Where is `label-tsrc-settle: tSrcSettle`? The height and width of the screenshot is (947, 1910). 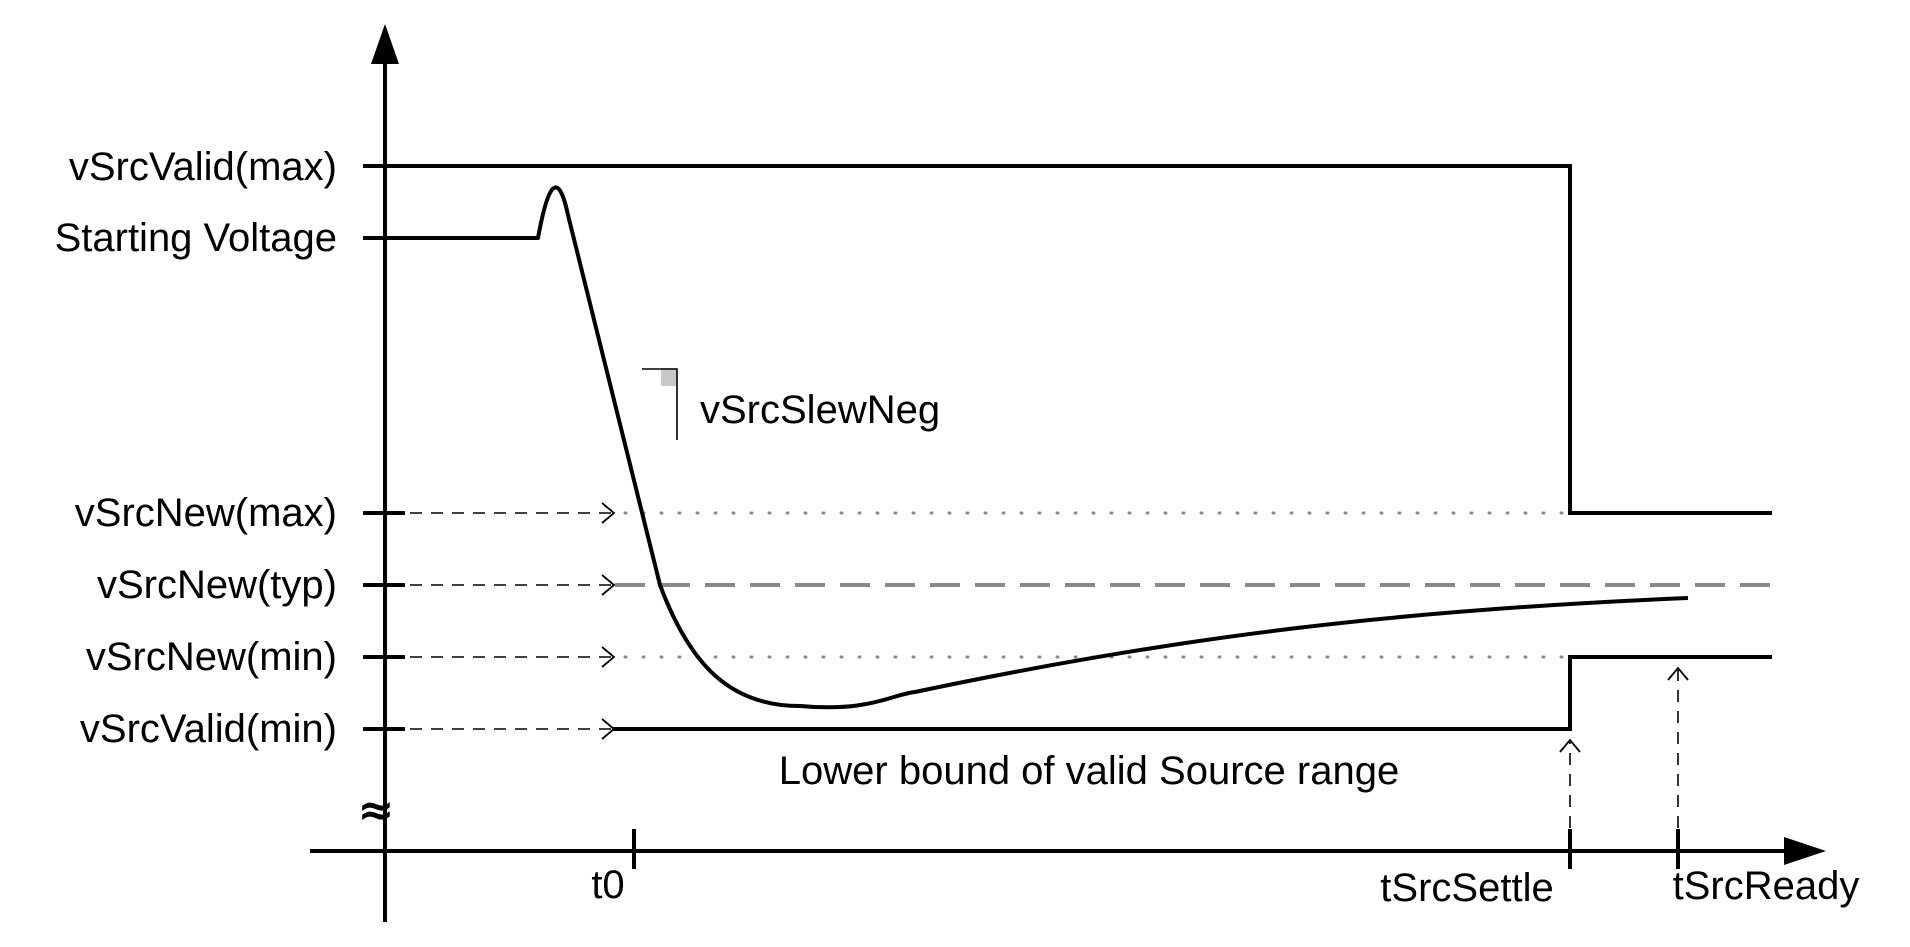 label-tsrc-settle: tSrcSettle is located at coordinates (1466, 888).